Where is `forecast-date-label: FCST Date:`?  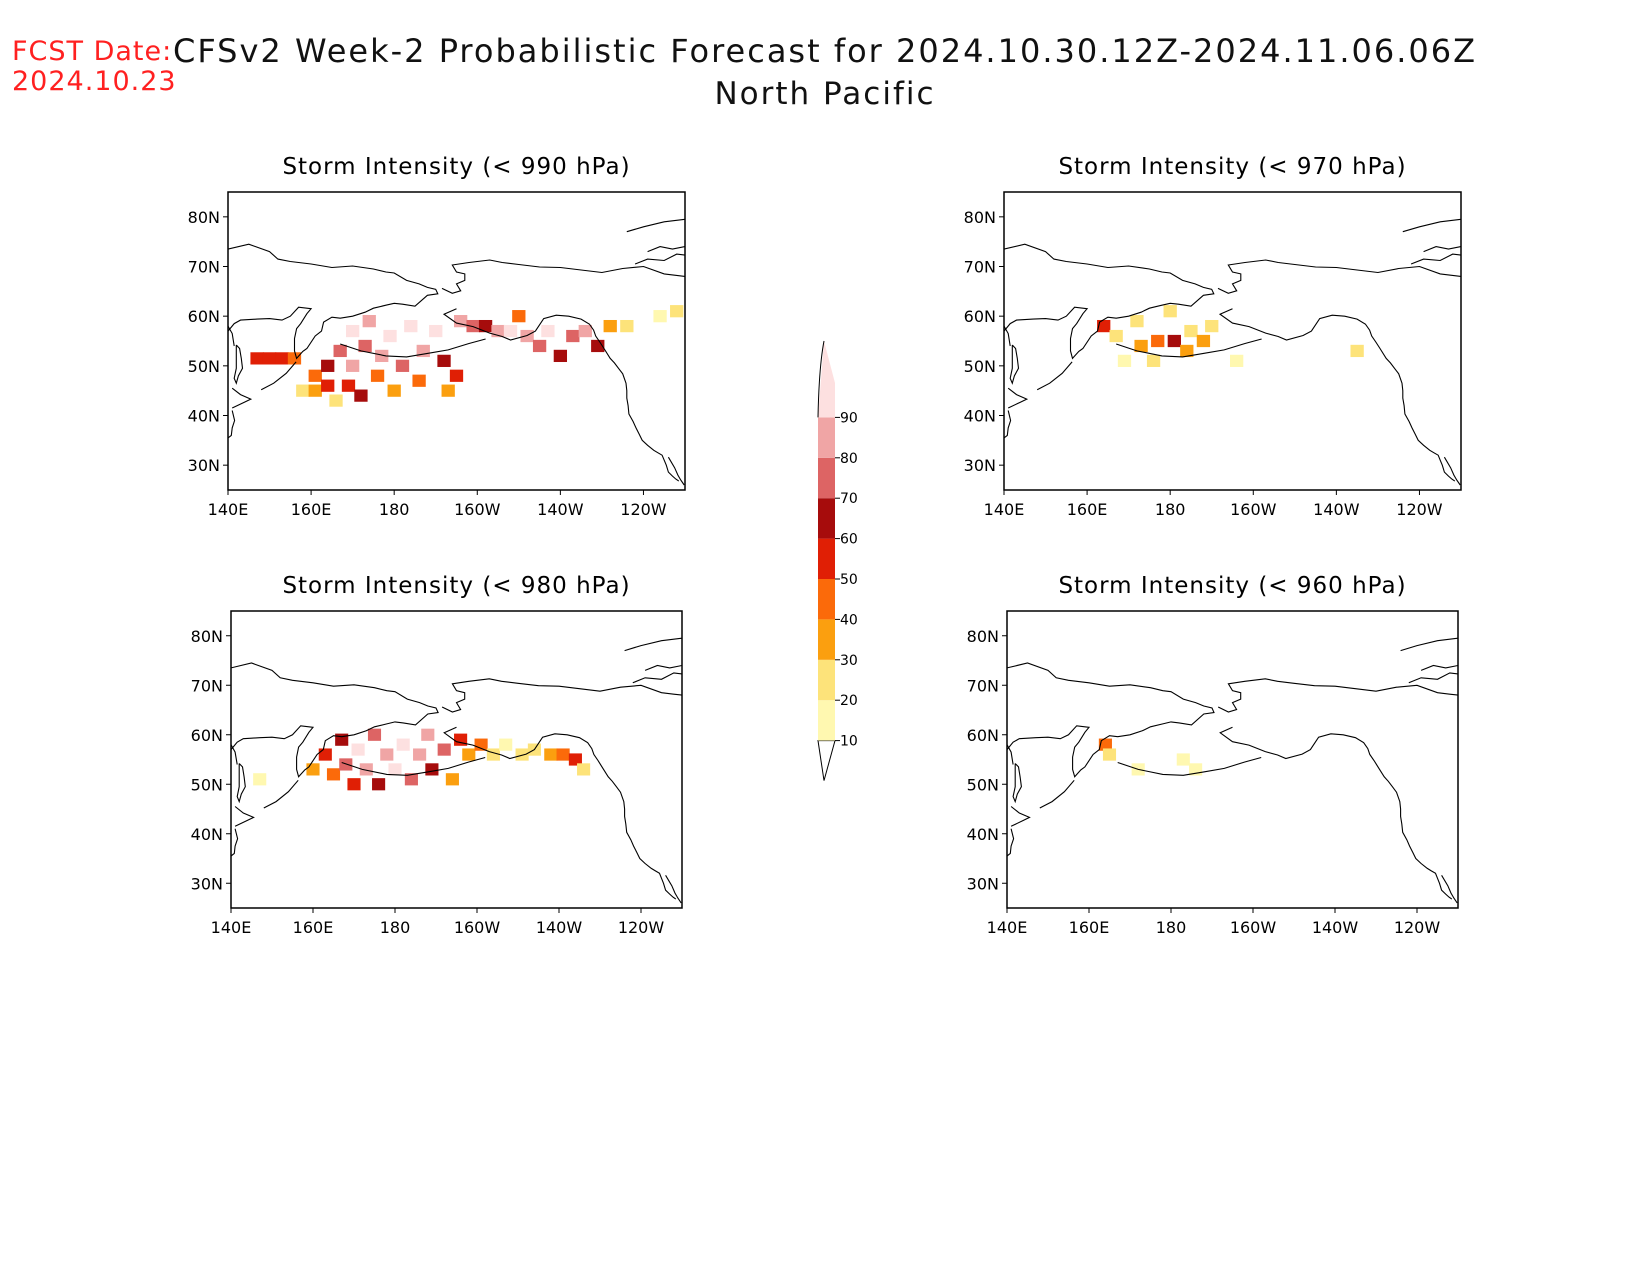 forecast-date-label: FCST Date: is located at coordinates (92, 51).